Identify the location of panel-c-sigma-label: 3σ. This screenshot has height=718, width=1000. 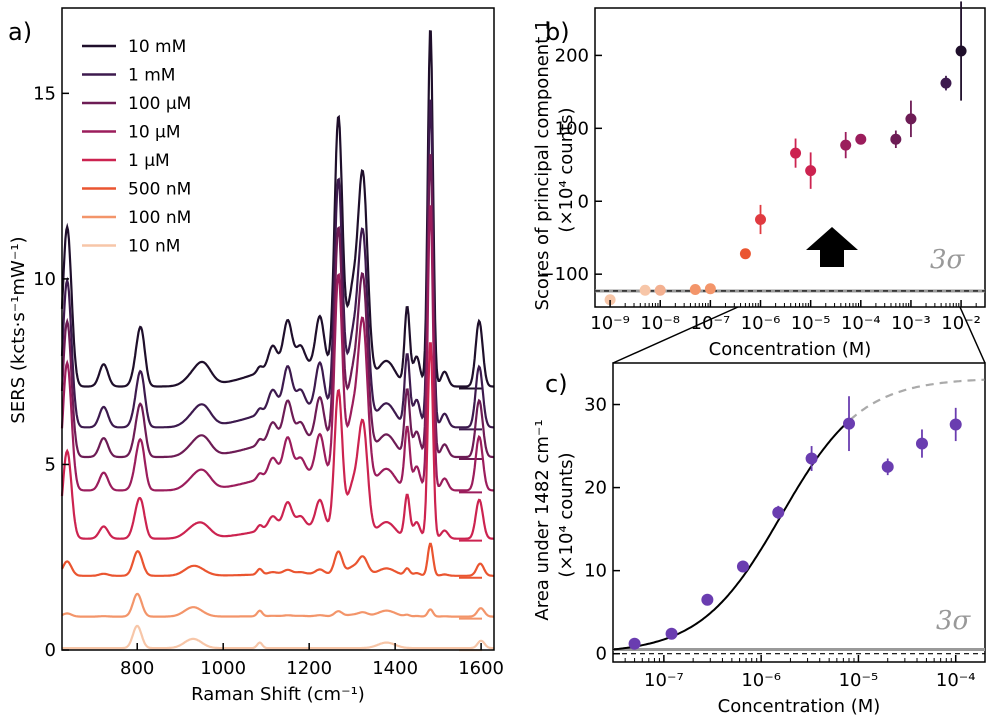
(954, 621).